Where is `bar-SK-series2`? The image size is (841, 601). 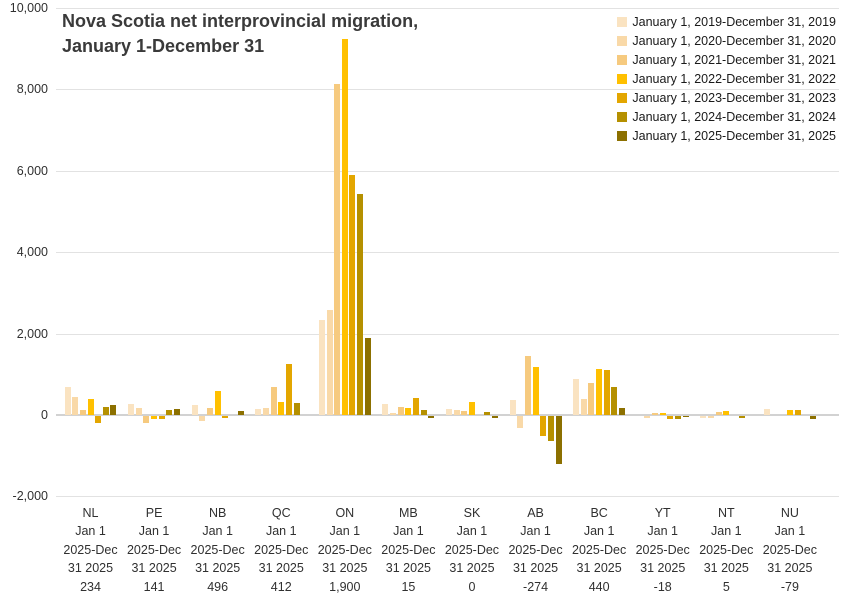 bar-SK-series2 is located at coordinates (456, 412).